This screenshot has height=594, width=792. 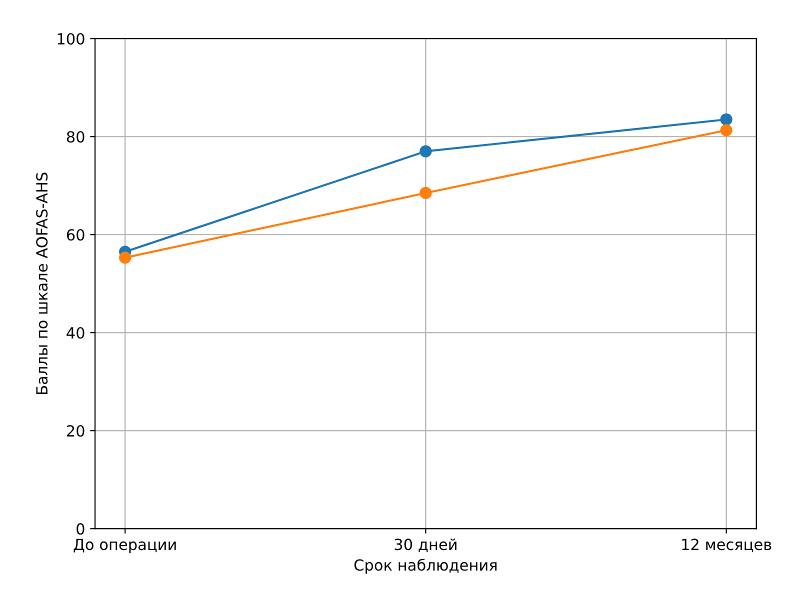 I want to click on x-tick-label: 12 месяцев, so click(x=727, y=545).